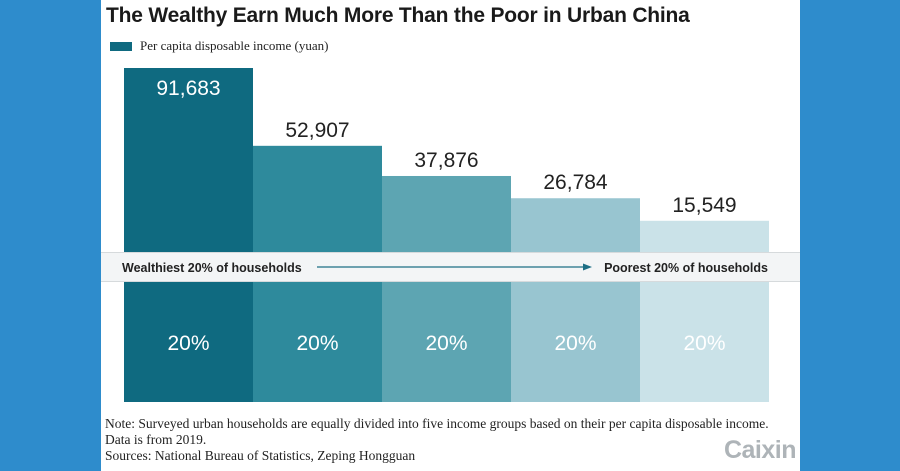 The width and height of the screenshot is (900, 471). What do you see at coordinates (188, 88) in the screenshot?
I see `value-label: 91,683` at bounding box center [188, 88].